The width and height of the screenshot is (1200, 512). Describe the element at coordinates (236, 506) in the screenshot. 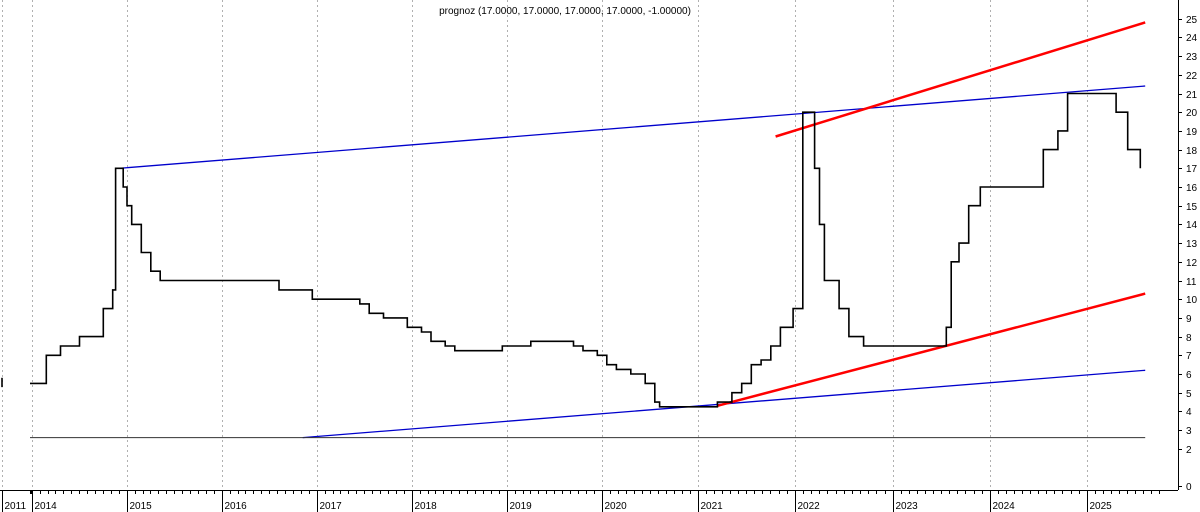

I see `x-tick-label-2016: 2016` at that location.